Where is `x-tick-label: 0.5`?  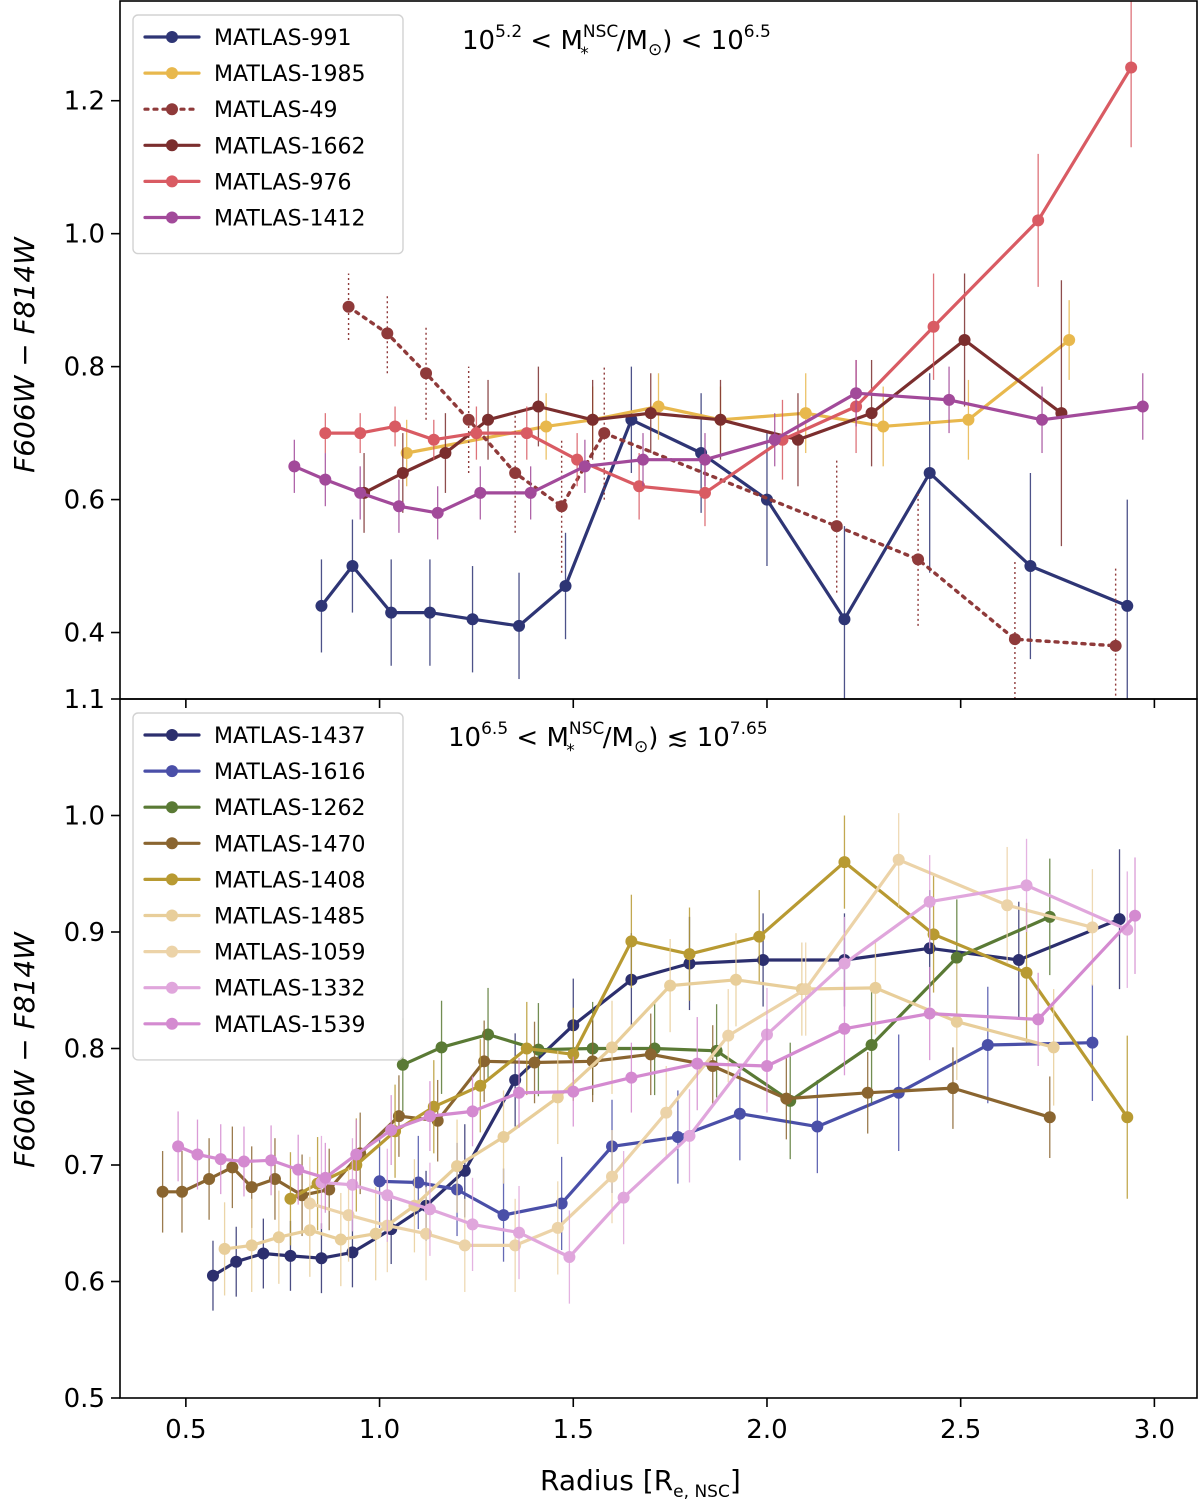
x-tick-label: 0.5 is located at coordinates (185, 1430).